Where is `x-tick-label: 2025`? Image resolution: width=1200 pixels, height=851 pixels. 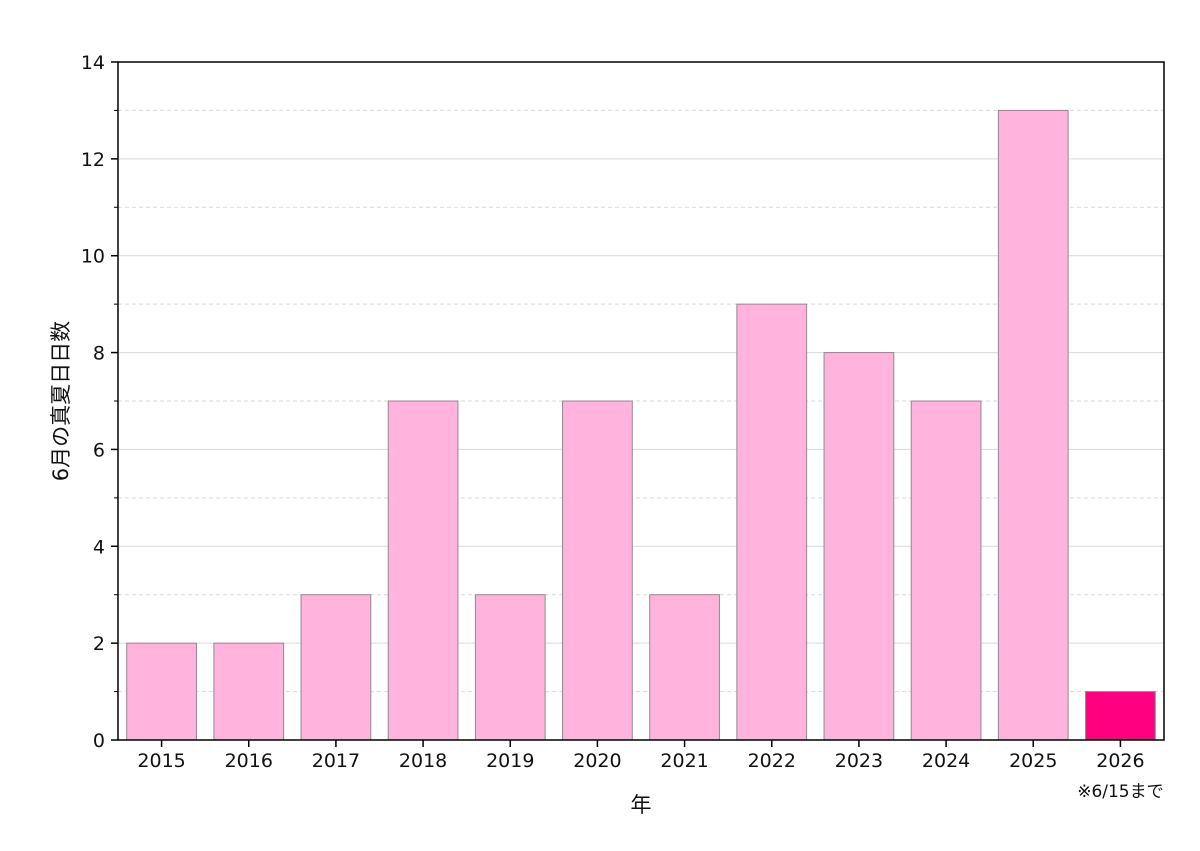
x-tick-label: 2025 is located at coordinates (1033, 761).